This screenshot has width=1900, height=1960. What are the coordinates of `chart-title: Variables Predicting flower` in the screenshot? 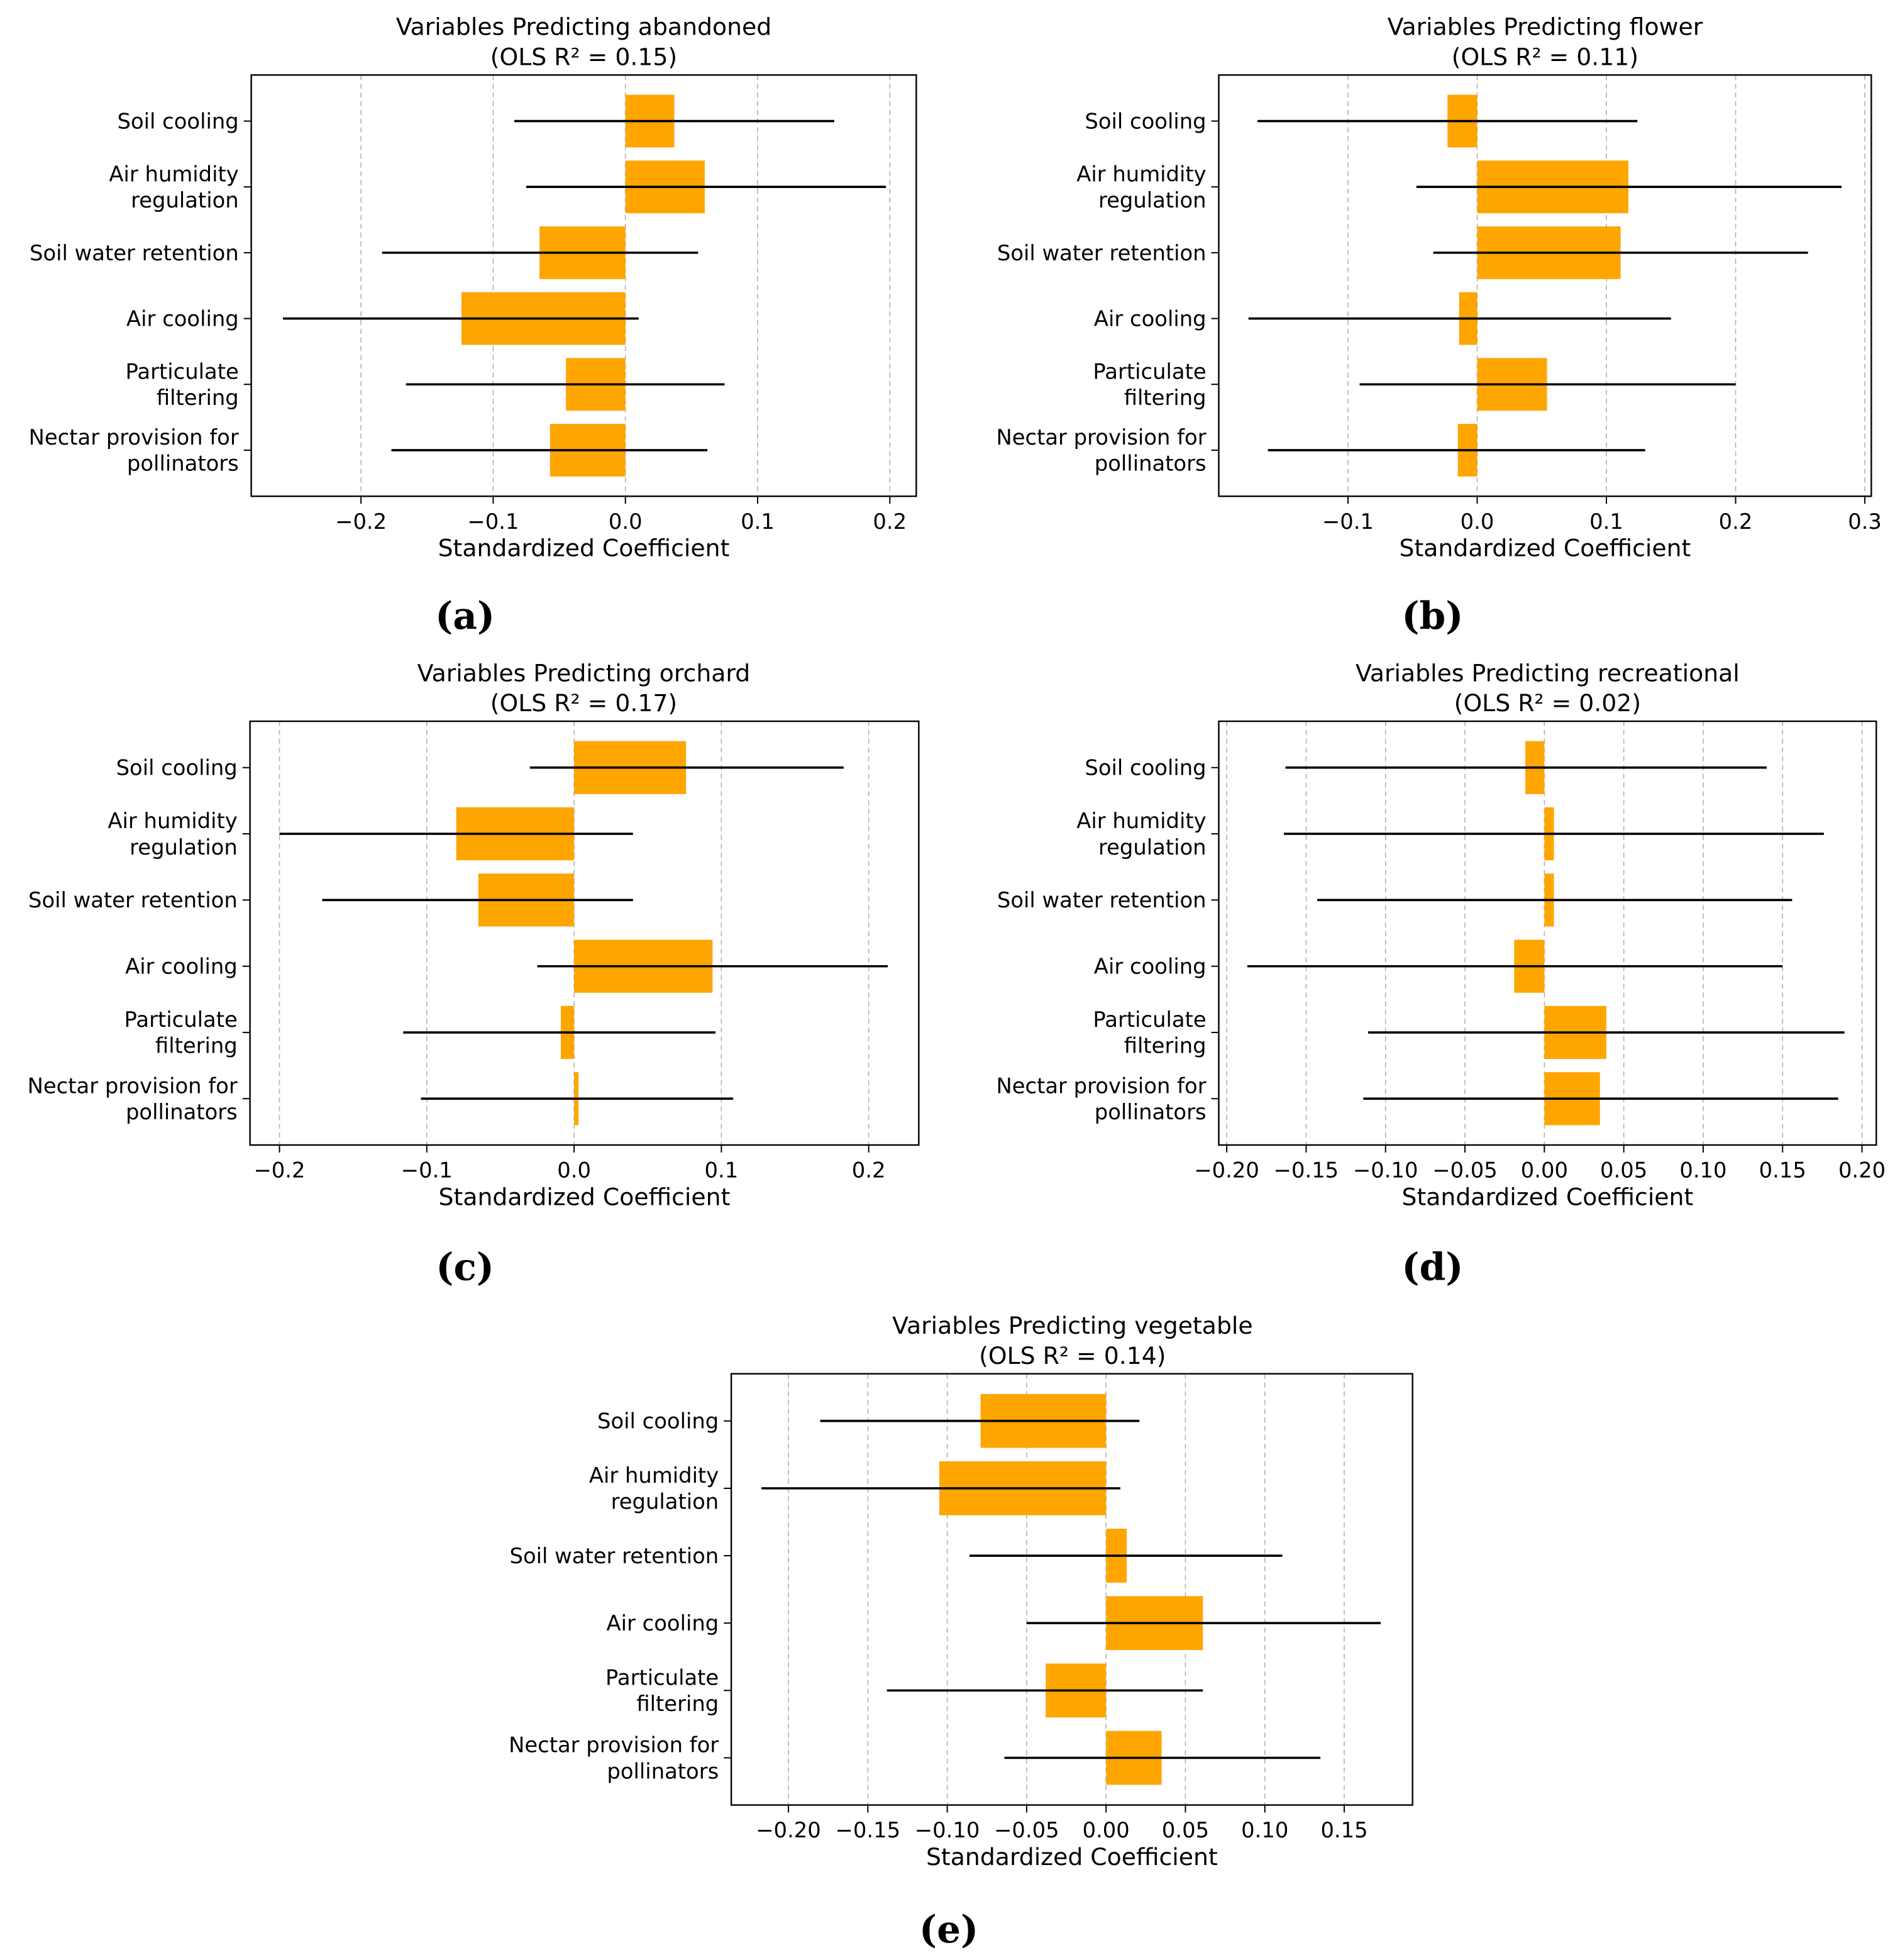 It's located at (1545, 27).